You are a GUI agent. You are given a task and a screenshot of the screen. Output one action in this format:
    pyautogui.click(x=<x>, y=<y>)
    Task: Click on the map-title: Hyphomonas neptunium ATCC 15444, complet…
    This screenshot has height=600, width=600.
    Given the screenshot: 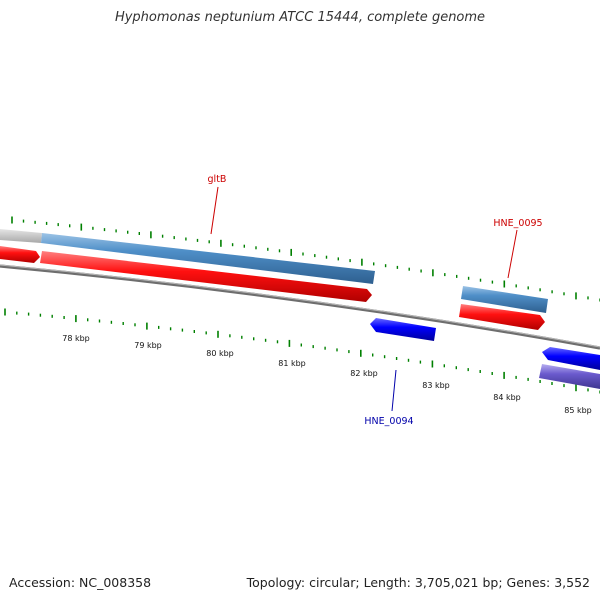 What is the action you would take?
    pyautogui.click(x=300, y=17)
    